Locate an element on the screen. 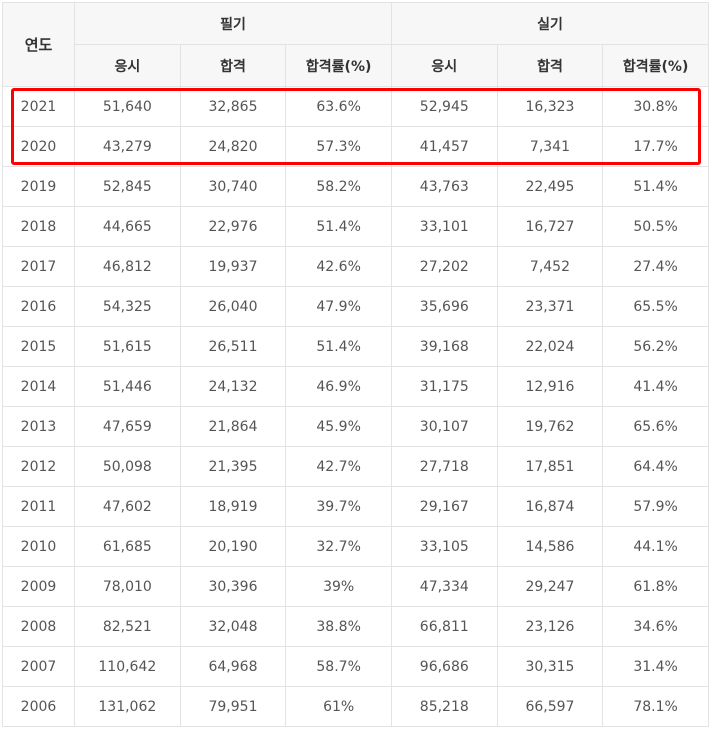  written-pass-rate-cell: 39% is located at coordinates (338, 586).